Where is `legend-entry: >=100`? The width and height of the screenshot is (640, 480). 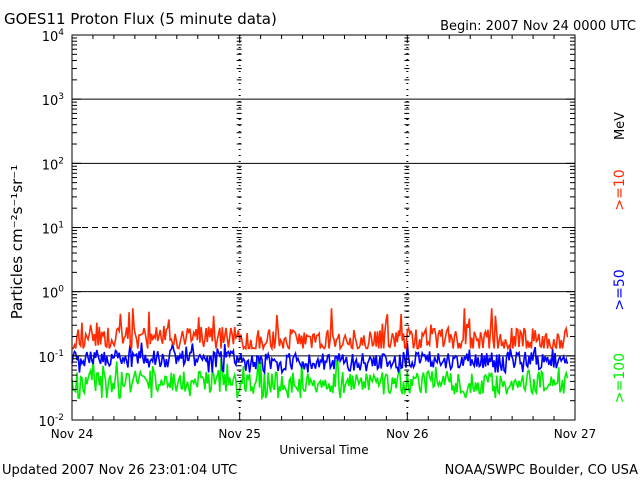 legend-entry: >=100 is located at coordinates (620, 378).